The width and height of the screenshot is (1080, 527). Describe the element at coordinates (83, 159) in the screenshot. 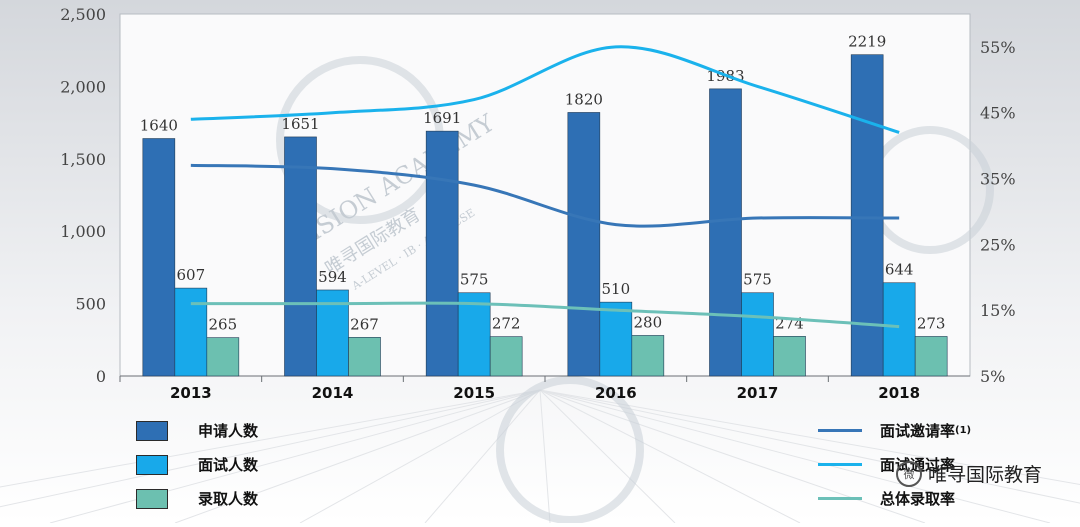

I see `y-tick-label: 1,500` at that location.